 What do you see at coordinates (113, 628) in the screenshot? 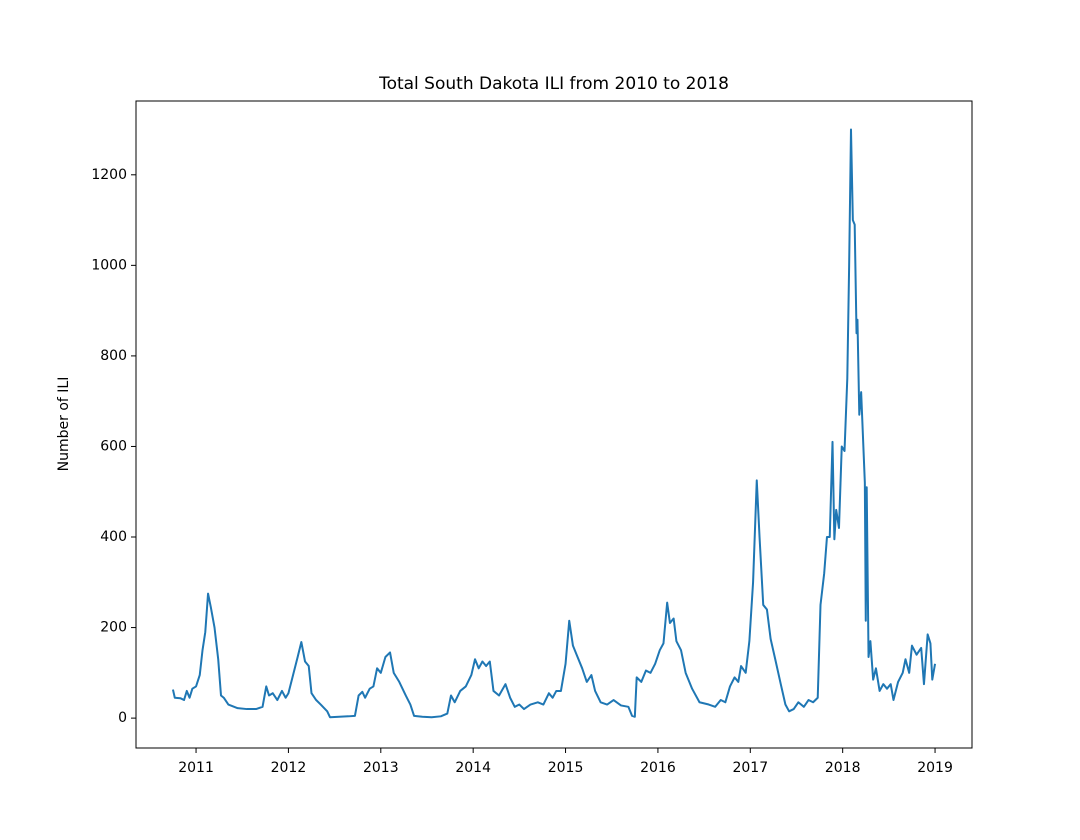
I see `y-tick-label: 200` at bounding box center [113, 628].